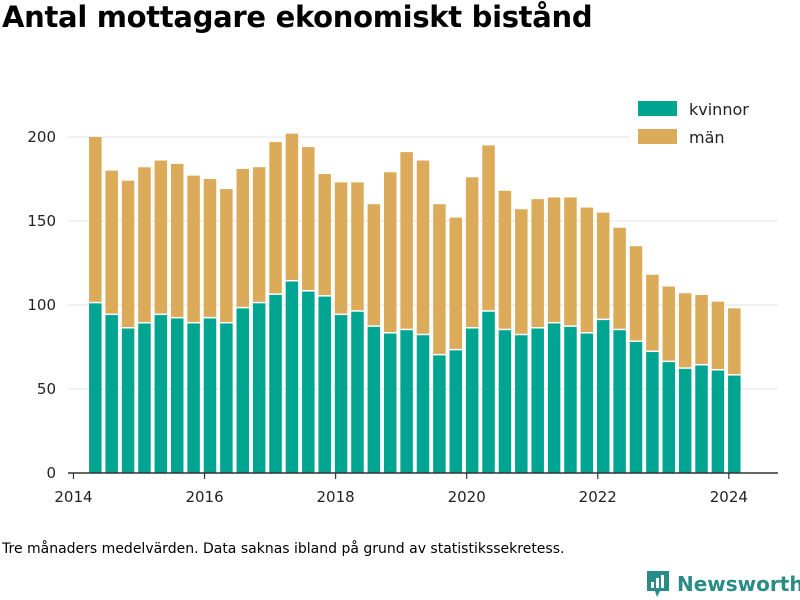 The image size is (800, 600). Describe the element at coordinates (41, 305) in the screenshot. I see `y-tick-label: 100` at that location.